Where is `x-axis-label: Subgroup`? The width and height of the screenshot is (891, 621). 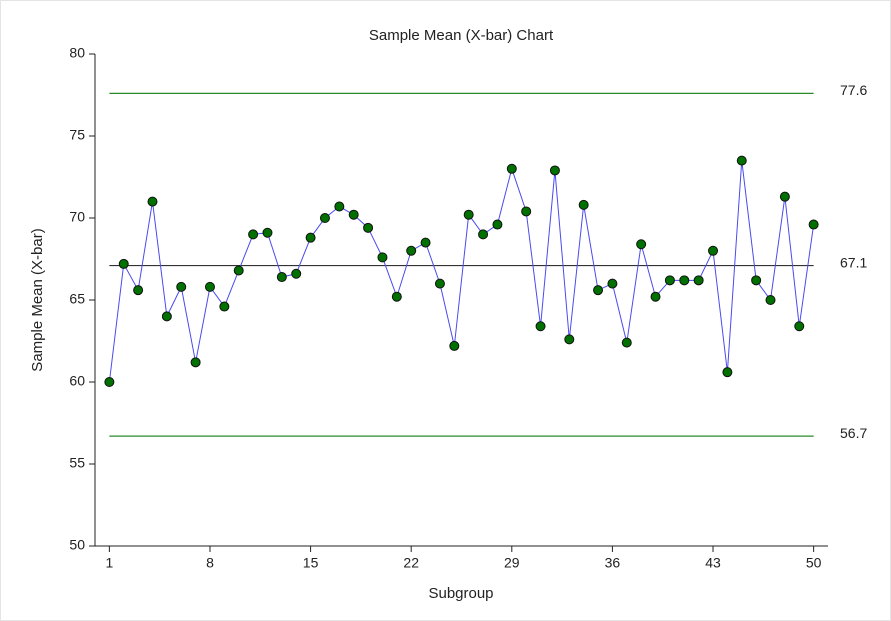
x-axis-label: Subgroup is located at coordinates (460, 593).